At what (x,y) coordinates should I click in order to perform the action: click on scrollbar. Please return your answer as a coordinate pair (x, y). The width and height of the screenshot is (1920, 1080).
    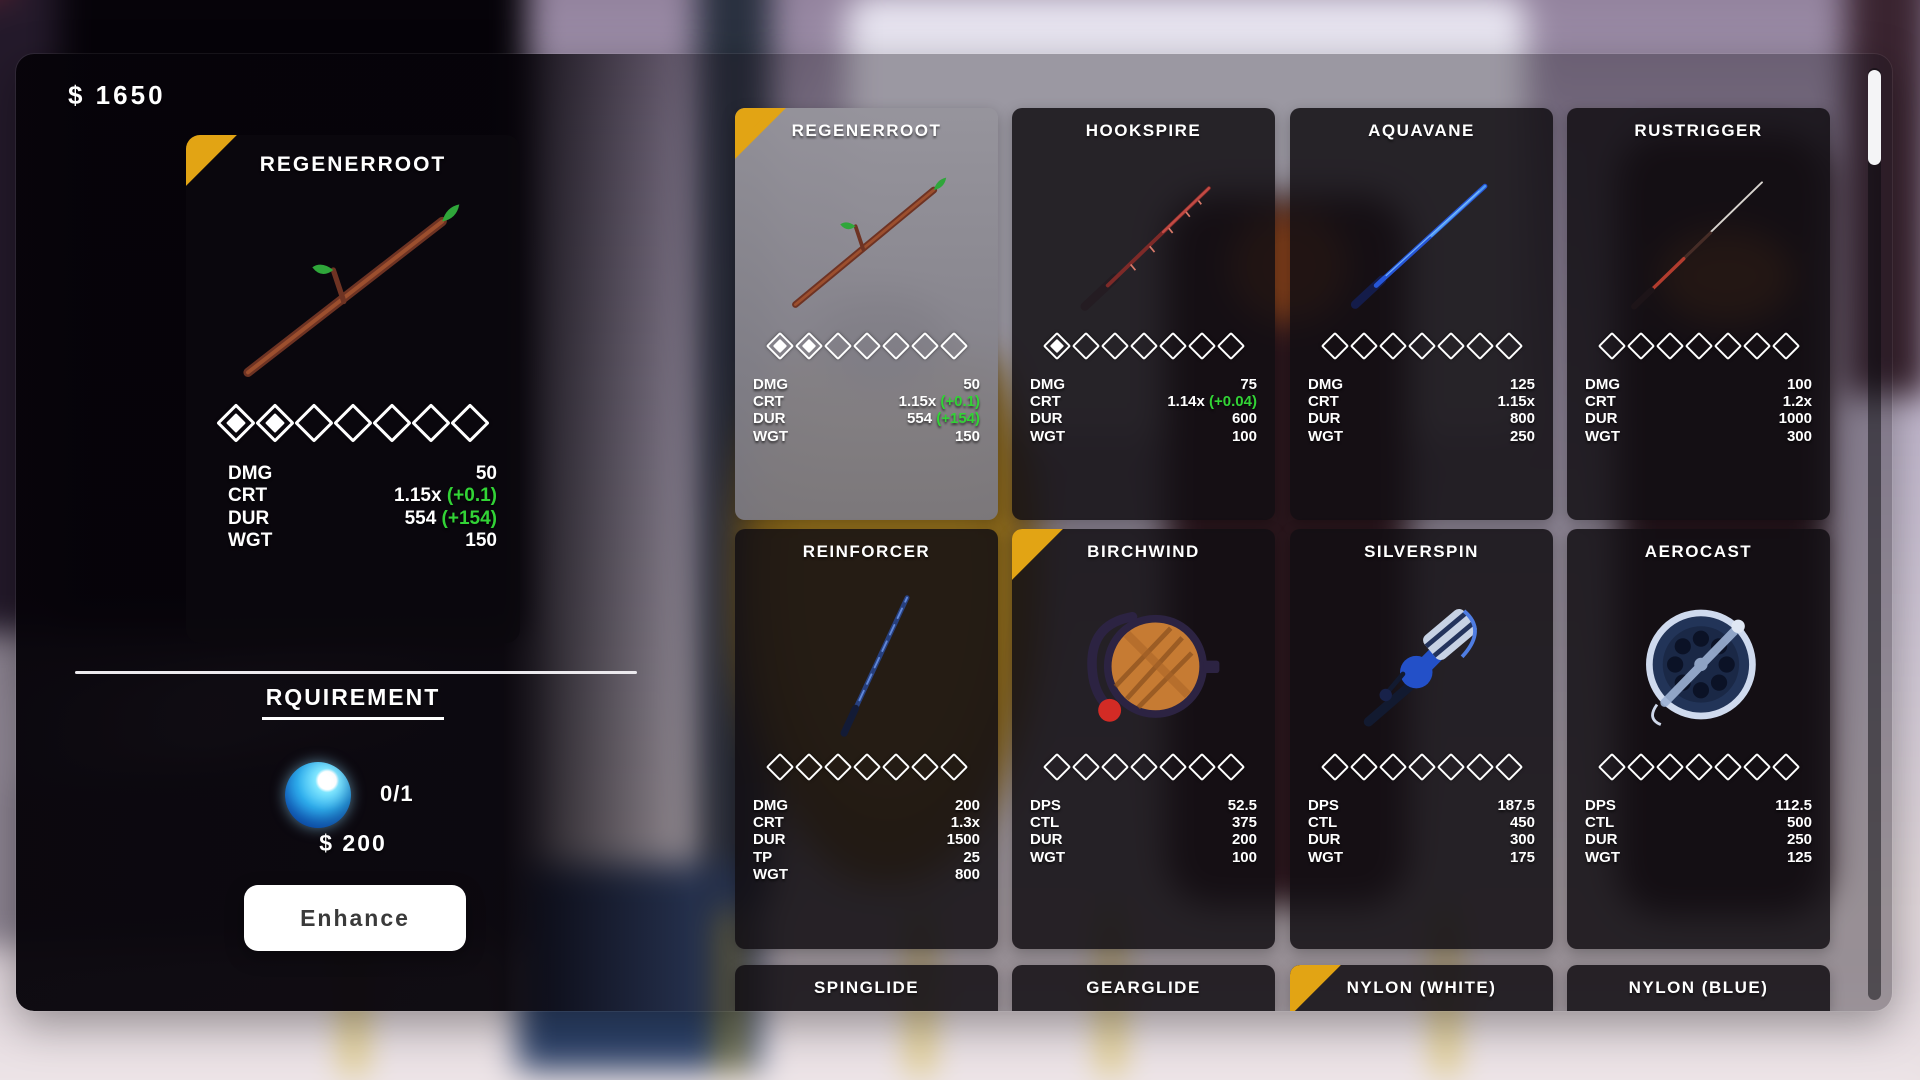
    Looking at the image, I should click on (1874, 534).